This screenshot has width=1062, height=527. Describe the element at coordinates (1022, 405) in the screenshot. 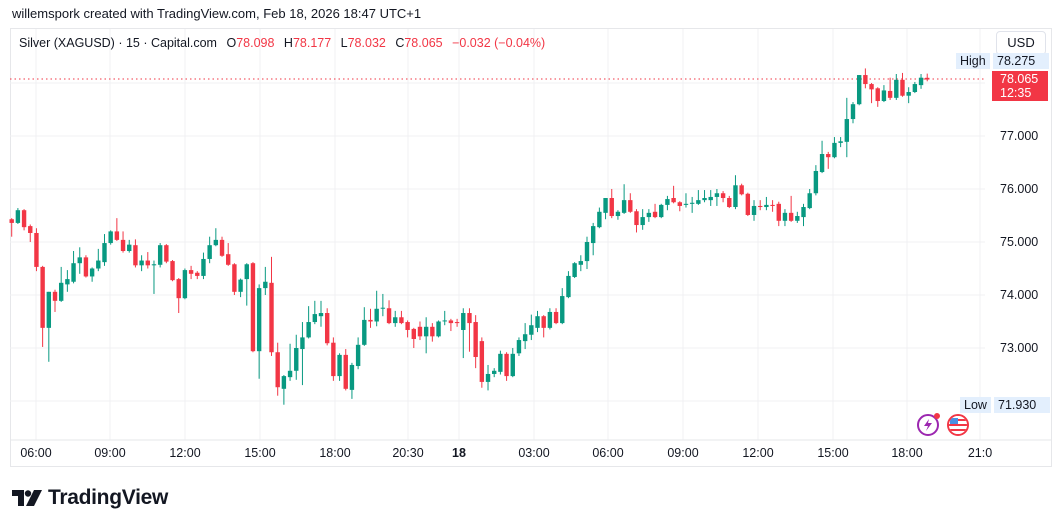

I see `low-price: 71.930` at that location.